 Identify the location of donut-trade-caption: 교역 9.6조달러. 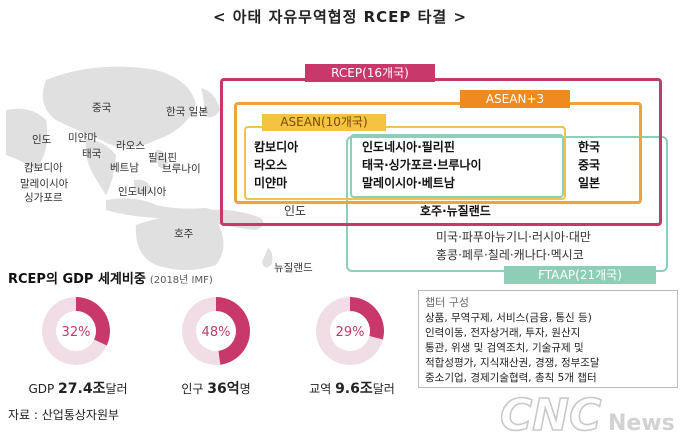
(352, 388).